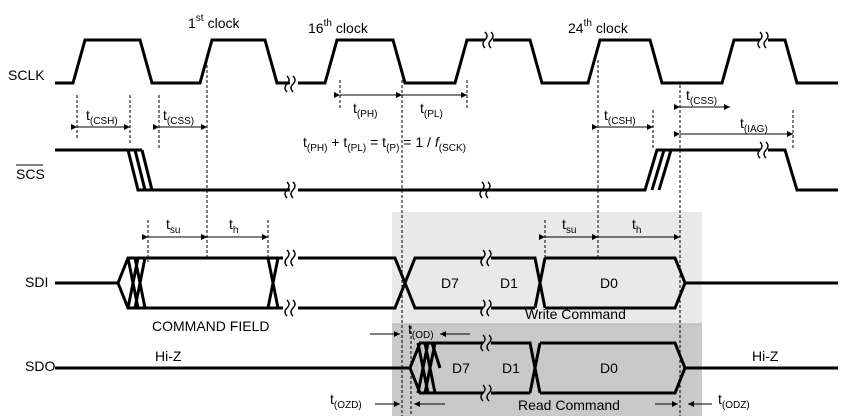  Describe the element at coordinates (141, 169) in the screenshot. I see `scs-fall-edges` at that location.